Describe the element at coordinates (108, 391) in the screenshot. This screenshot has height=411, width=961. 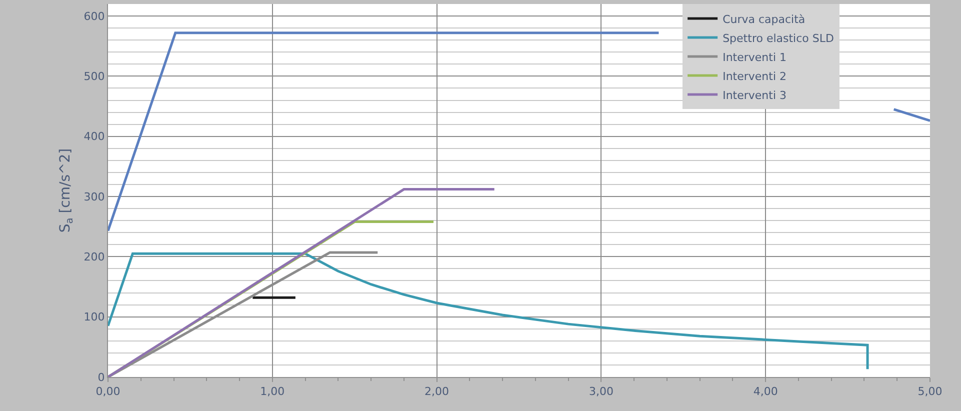
I see `x-tick-label: 0,00` at that location.